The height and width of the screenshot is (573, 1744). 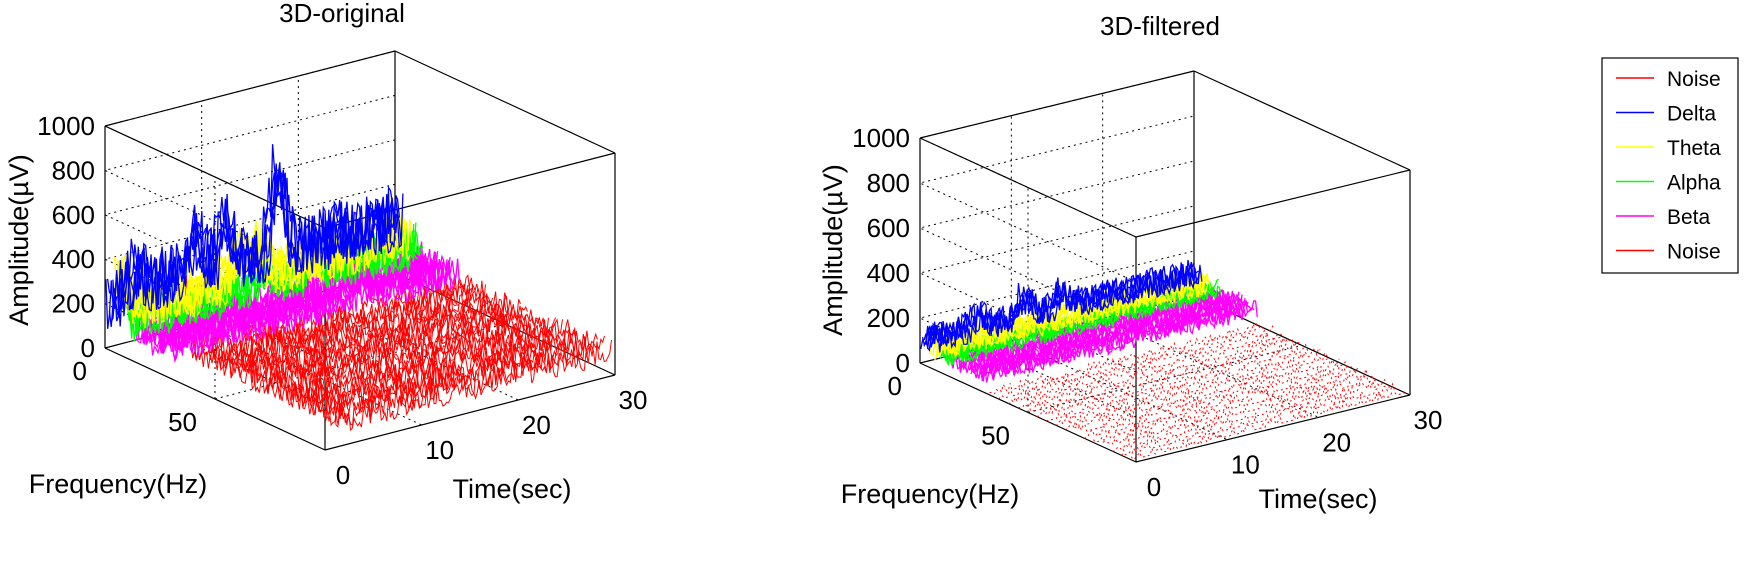 What do you see at coordinates (1694, 183) in the screenshot?
I see `legend-label: Alpha` at bounding box center [1694, 183].